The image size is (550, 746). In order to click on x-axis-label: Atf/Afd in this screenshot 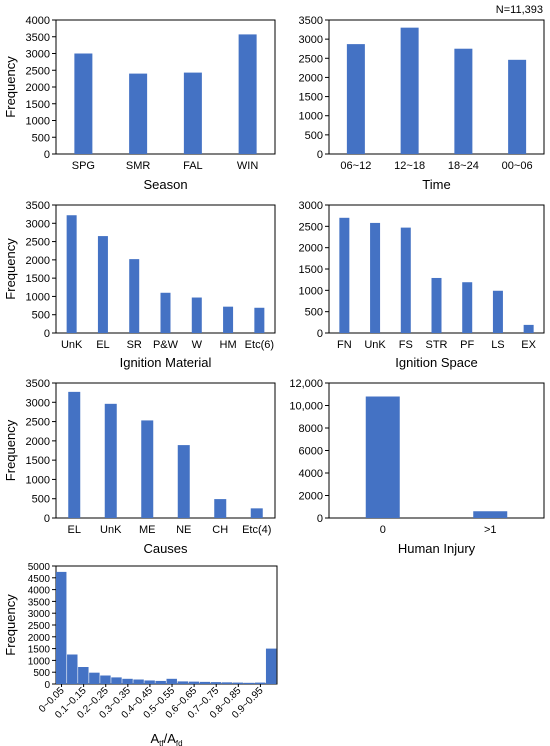, I will do `click(166, 738)`.